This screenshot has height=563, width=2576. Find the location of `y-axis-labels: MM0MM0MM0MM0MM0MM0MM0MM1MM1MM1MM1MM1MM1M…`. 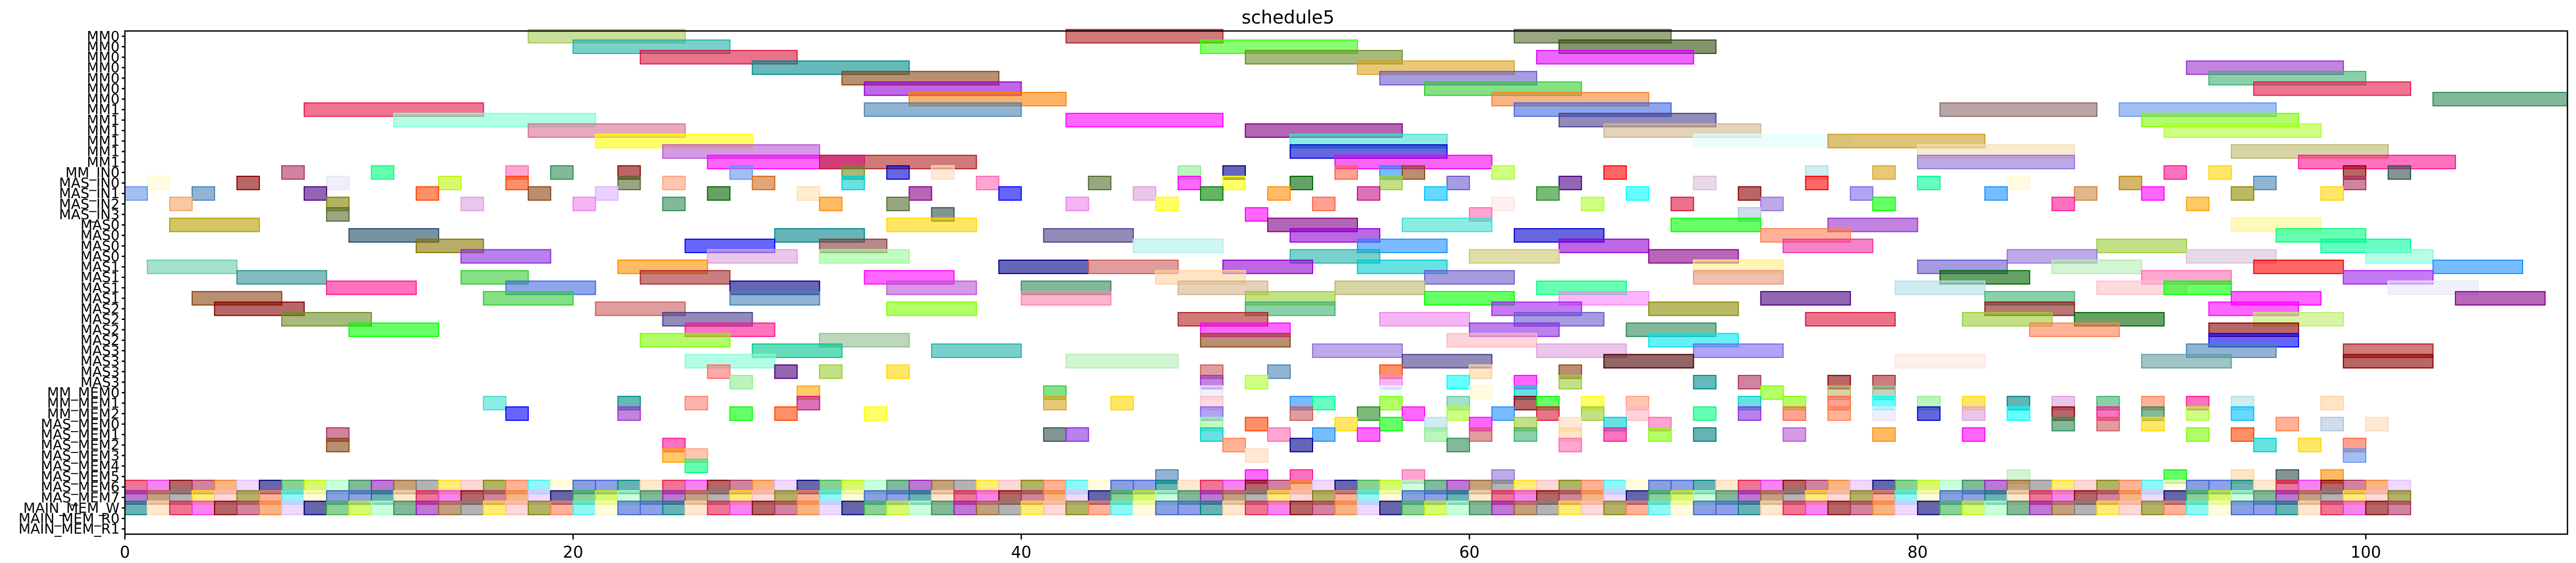

y-axis-labels: MM0MM0MM0MM0MM0MM0MM0MM1MM1MM1MM1MM1MM1M… is located at coordinates (72, 283).